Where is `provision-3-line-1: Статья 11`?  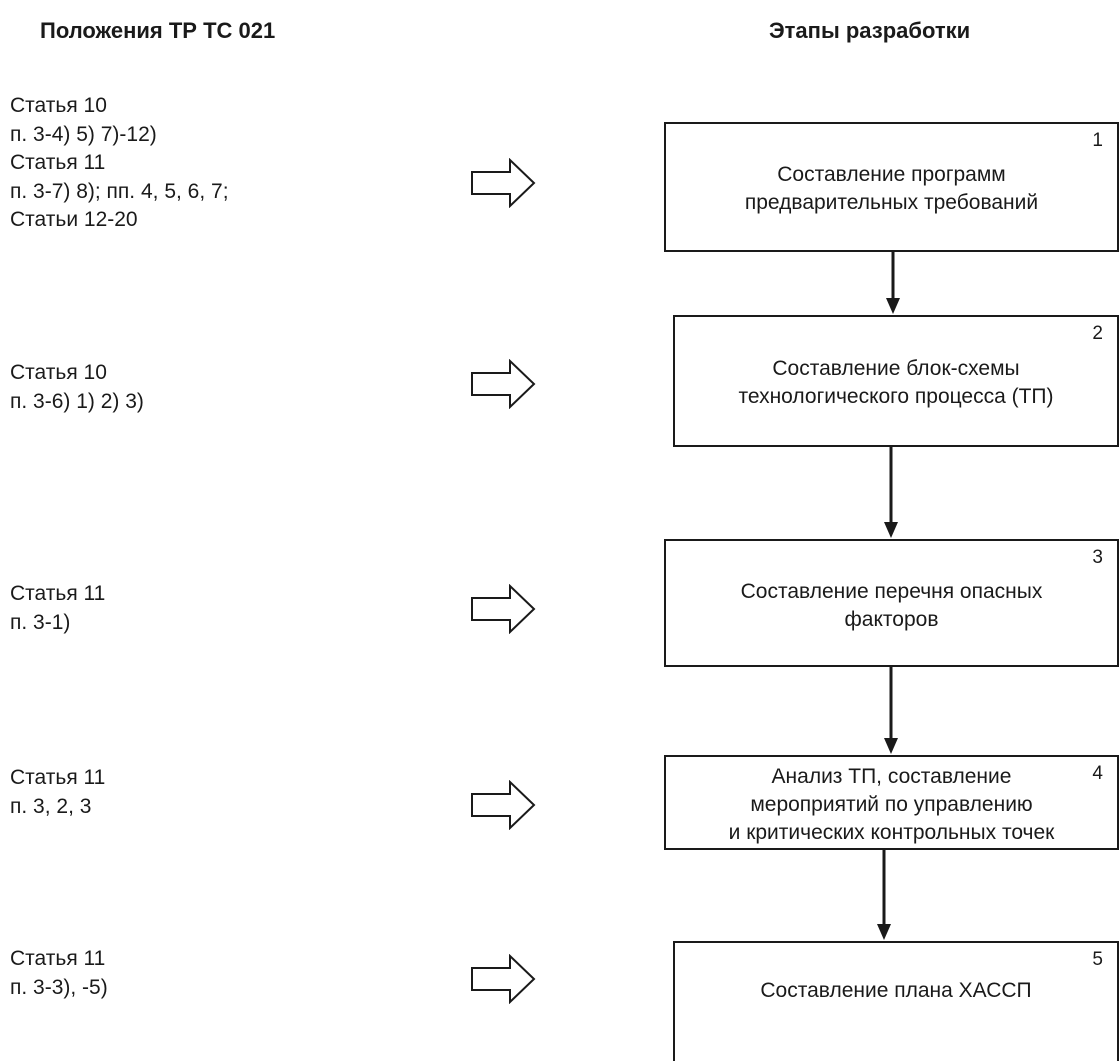
provision-3-line-1: Статья 11 is located at coordinates (58, 593).